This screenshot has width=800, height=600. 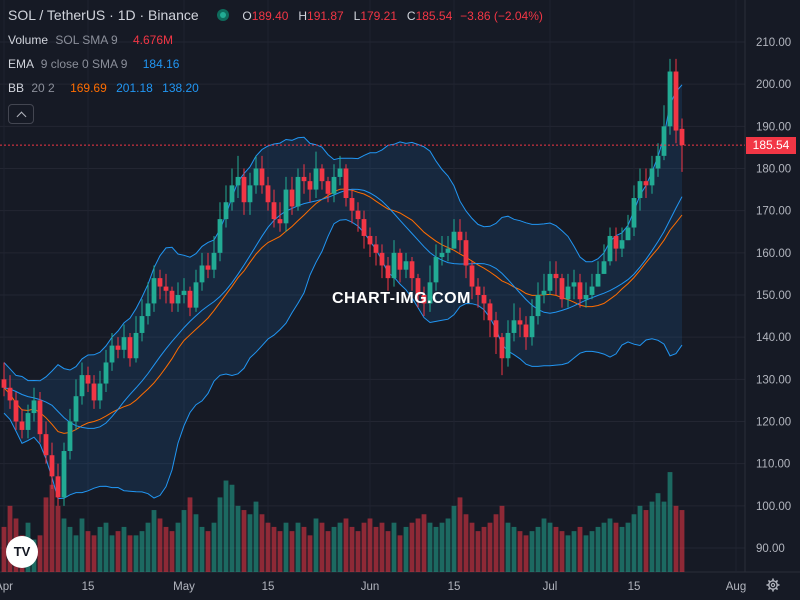 What do you see at coordinates (93, 64) in the screenshot?
I see `ema-legend: EMA 9 close 0 SMA 9 184.16` at bounding box center [93, 64].